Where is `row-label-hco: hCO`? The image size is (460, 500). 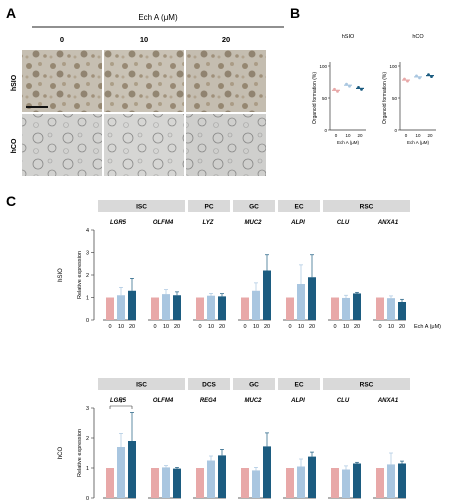
row-label-hco: hCO is located at coordinates (14, 145).